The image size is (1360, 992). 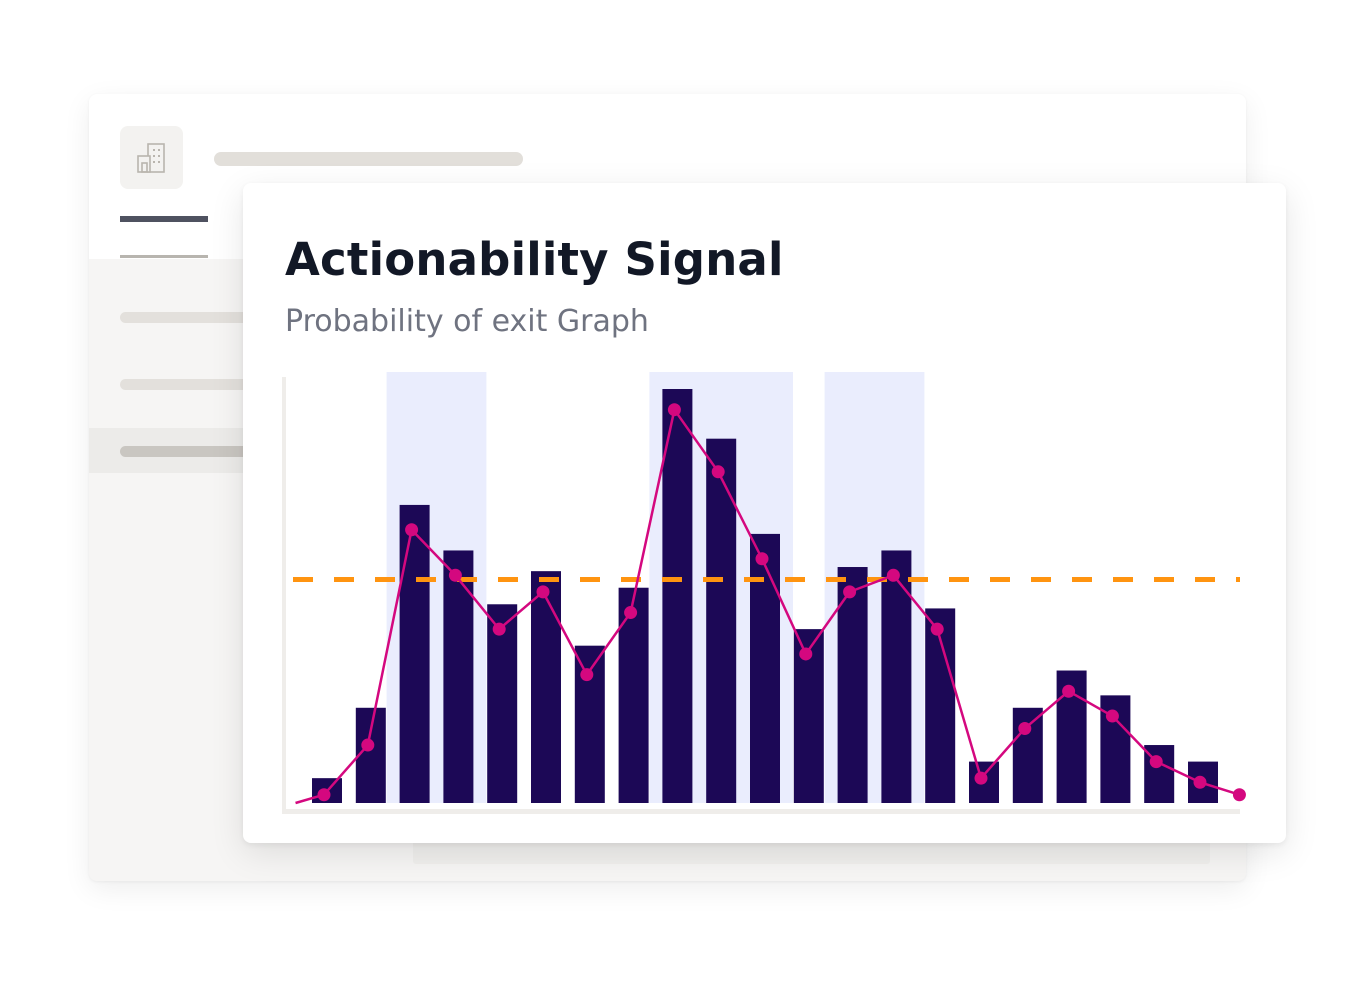 I want to click on tab-indicator, so click(x=164, y=256).